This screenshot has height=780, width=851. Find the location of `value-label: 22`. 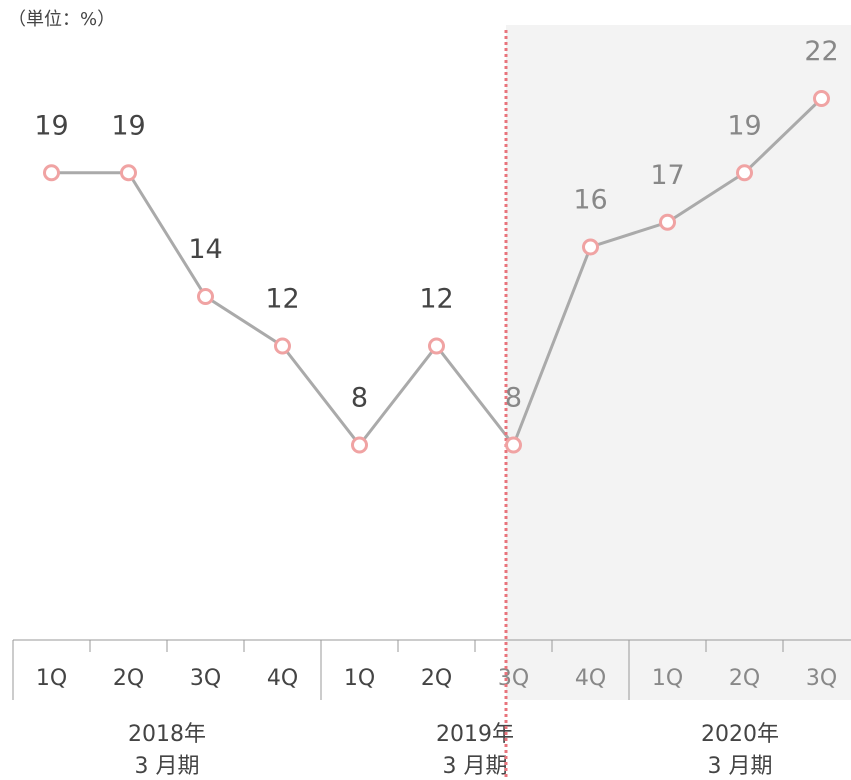

value-label: 22 is located at coordinates (821, 51).